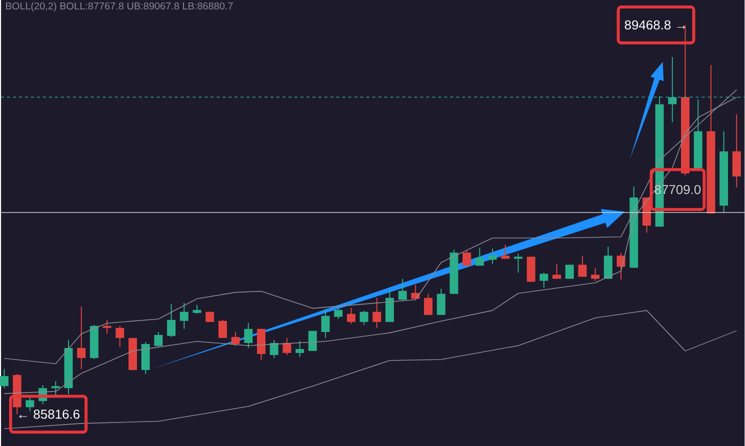 The width and height of the screenshot is (745, 446). Describe the element at coordinates (49, 414) in the screenshot. I see `annotation: ← 85816.6` at that location.